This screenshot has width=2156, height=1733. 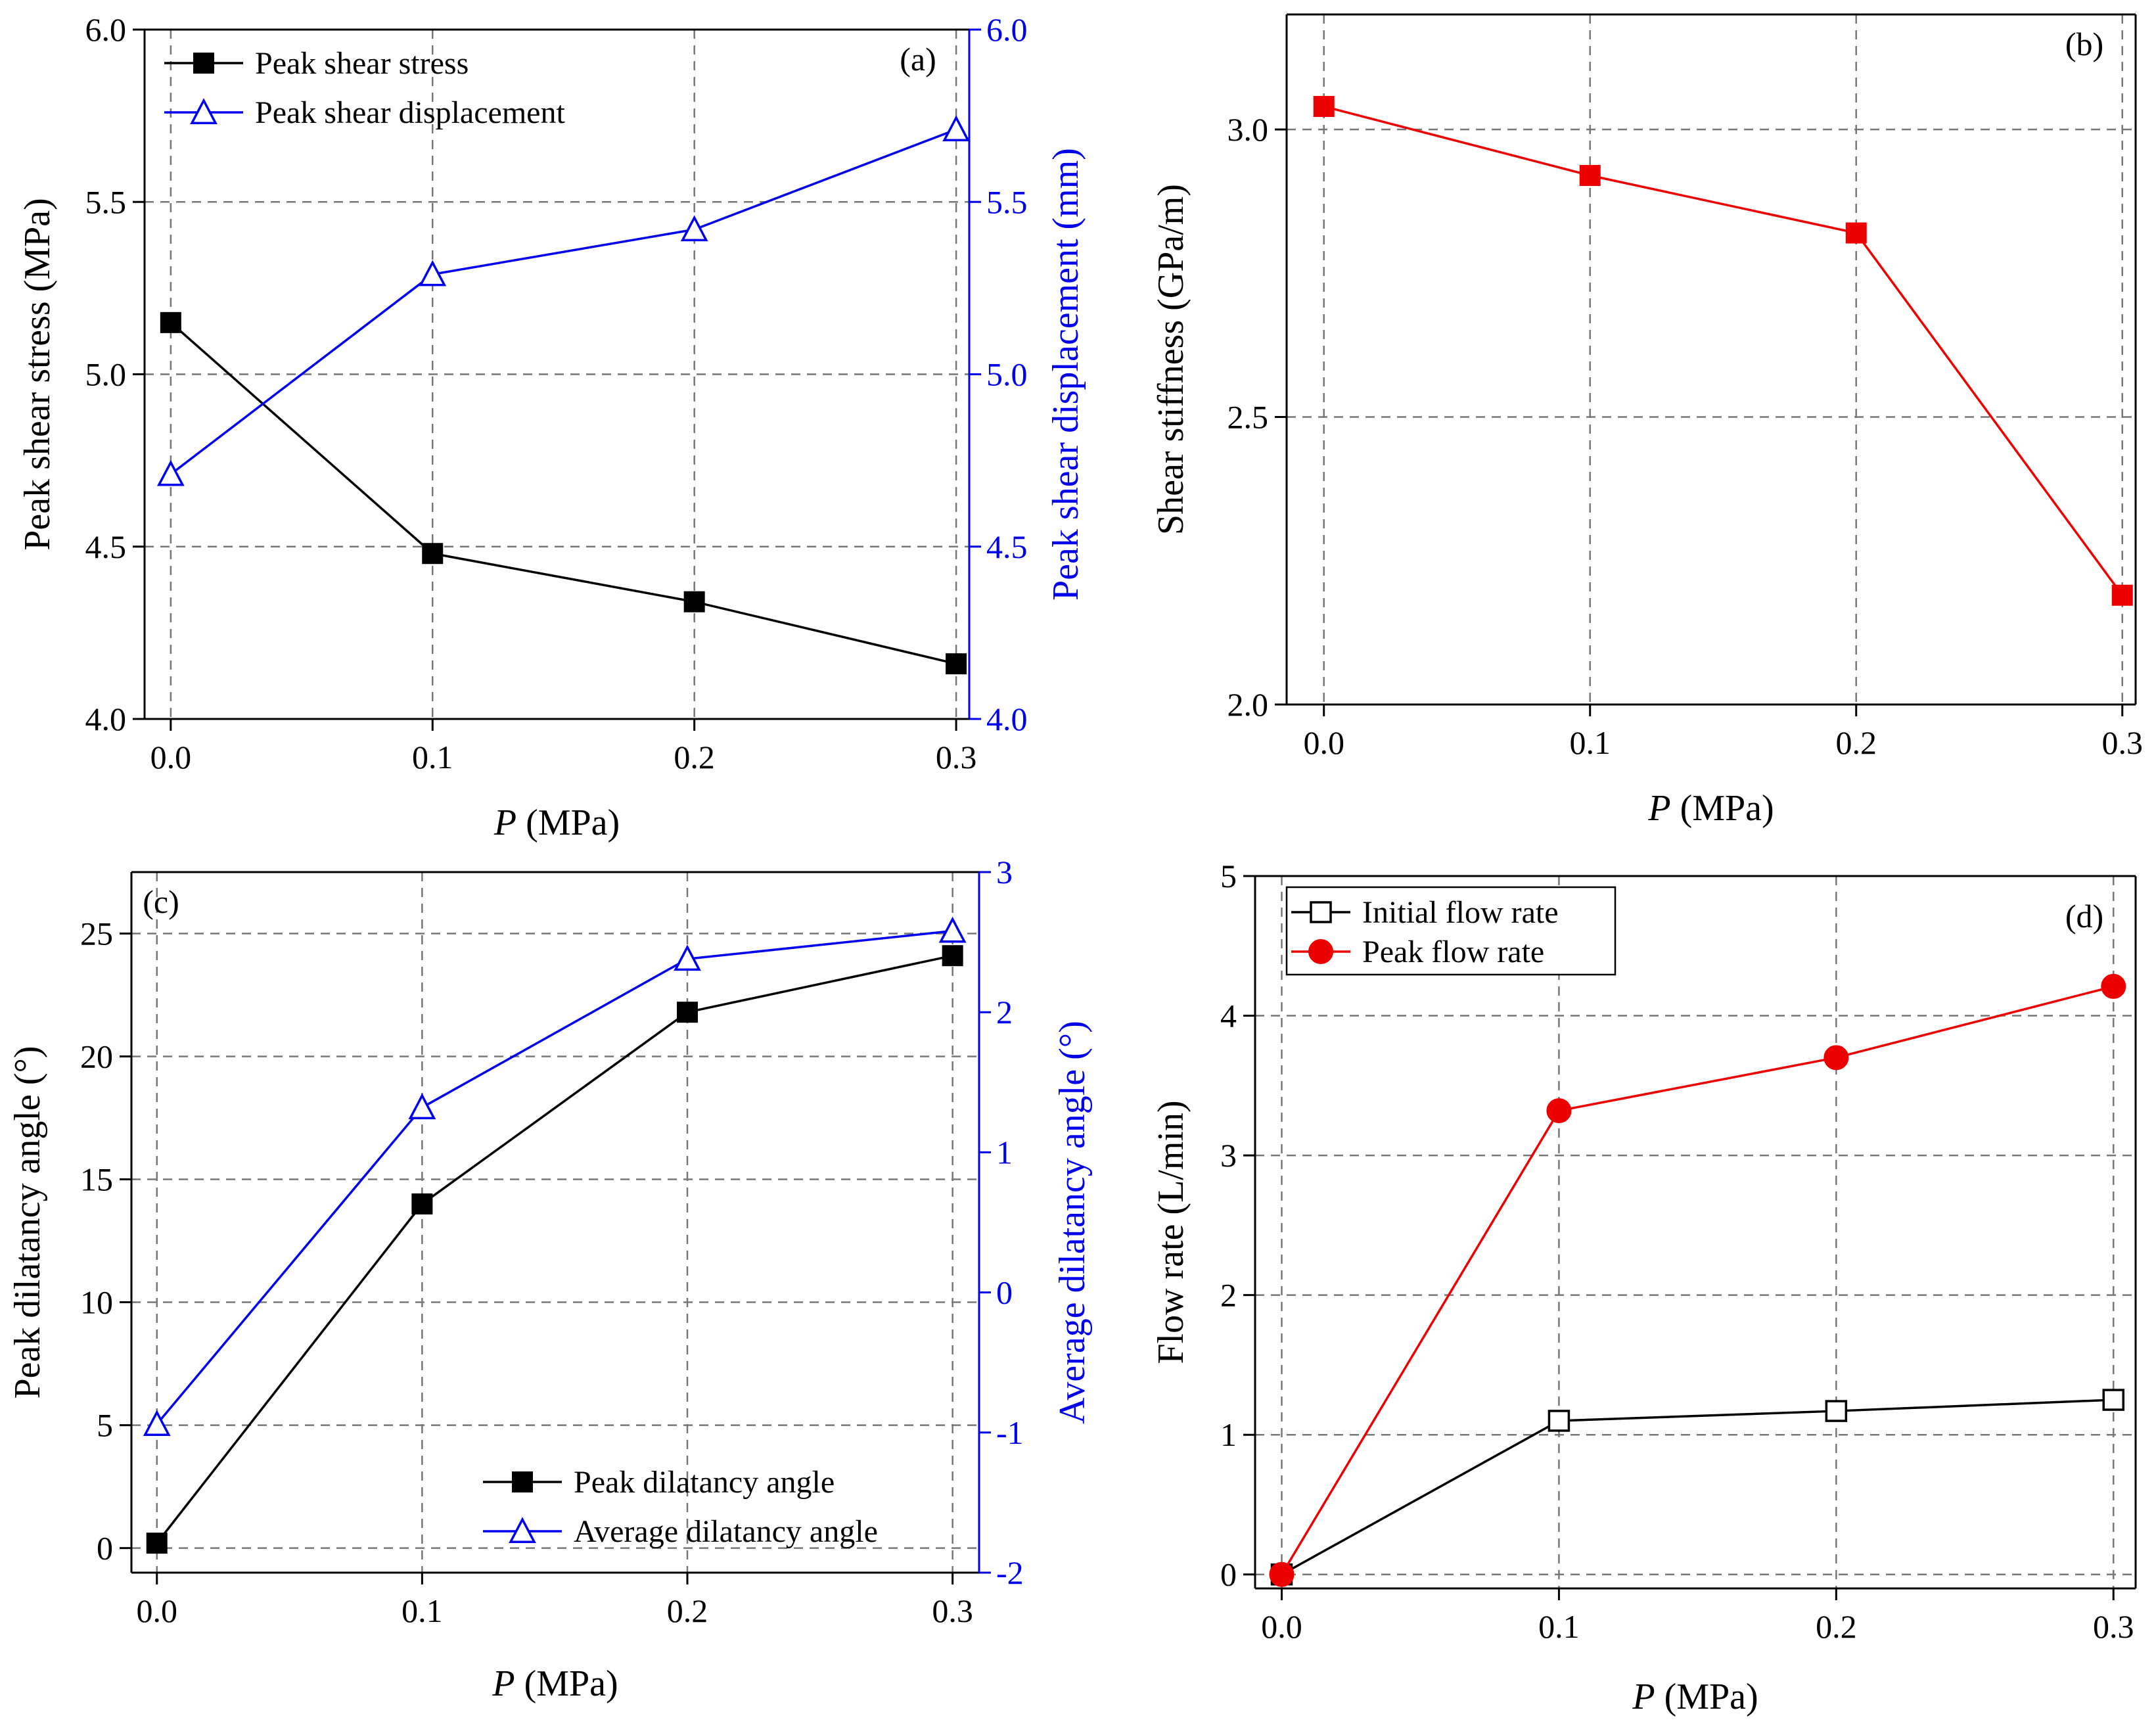 I want to click on y-axis-title: Peak shear stress (MPa), so click(x=37, y=374).